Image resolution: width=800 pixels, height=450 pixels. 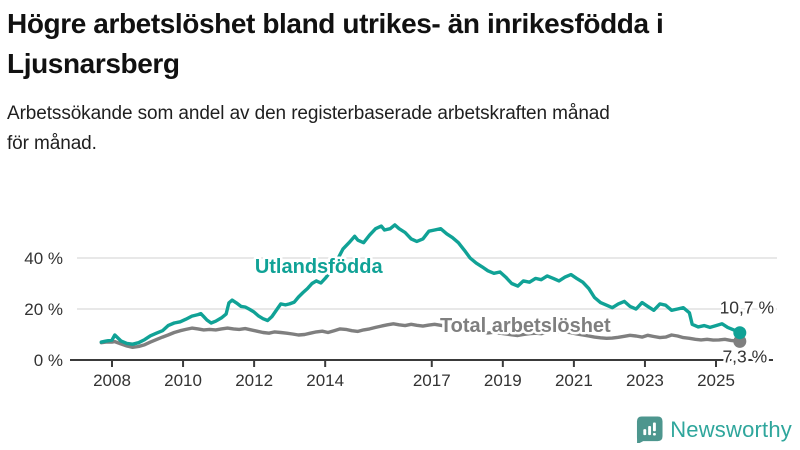 I want to click on x-tick-label: 2019, so click(x=503, y=380).